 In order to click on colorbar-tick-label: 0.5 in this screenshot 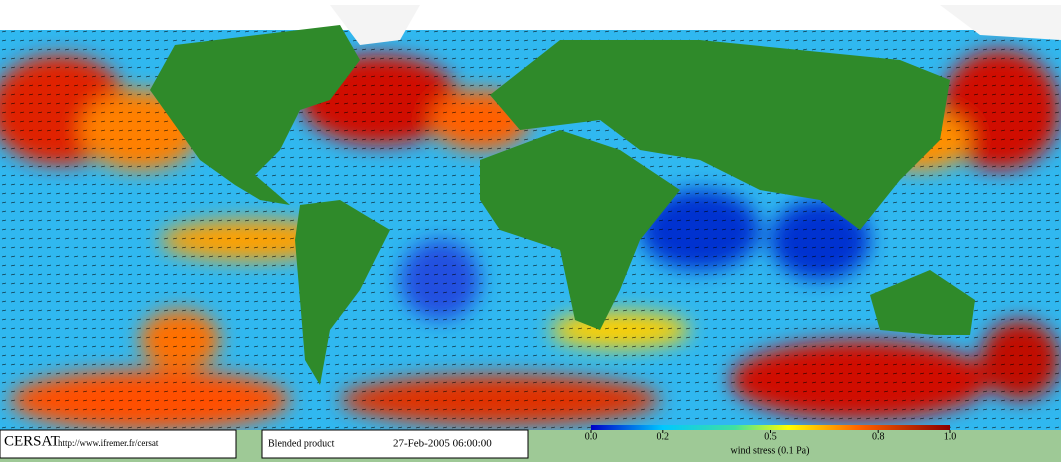, I will do `click(770, 436)`.